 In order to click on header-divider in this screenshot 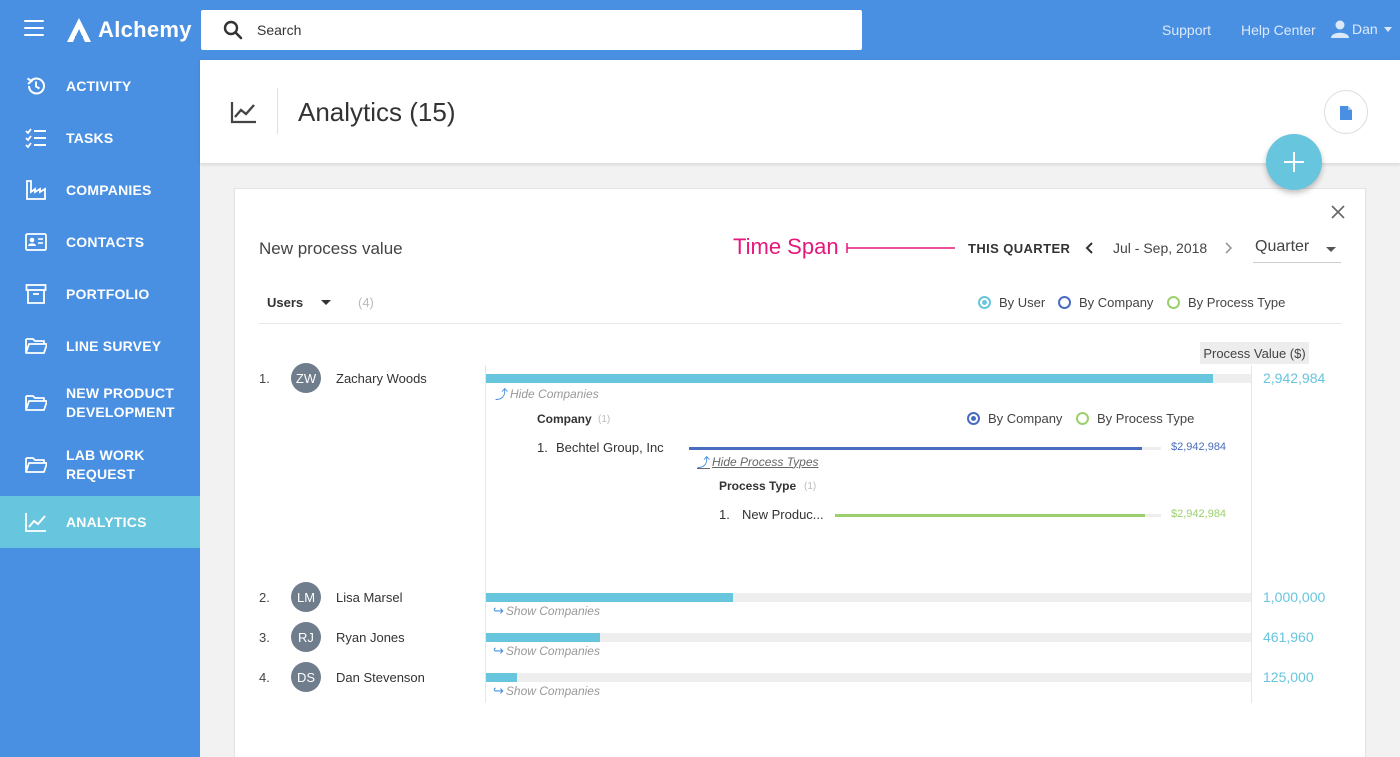, I will do `click(277, 111)`.